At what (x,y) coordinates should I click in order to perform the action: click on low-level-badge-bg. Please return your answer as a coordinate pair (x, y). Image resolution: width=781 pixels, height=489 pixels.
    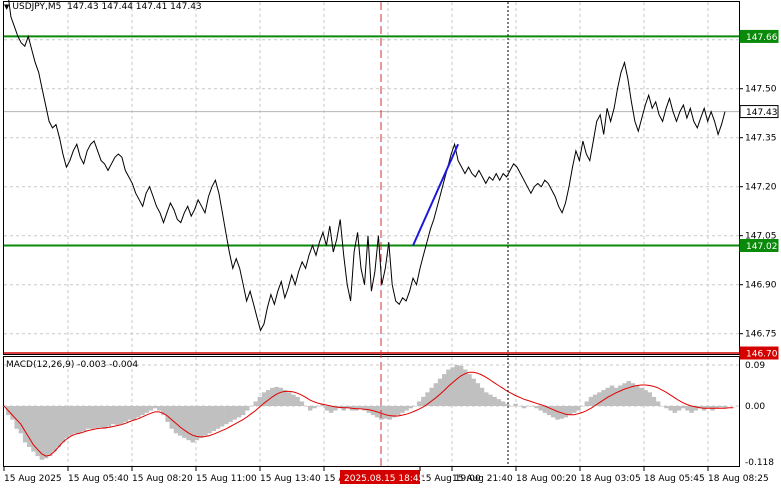
    Looking at the image, I should click on (759, 353).